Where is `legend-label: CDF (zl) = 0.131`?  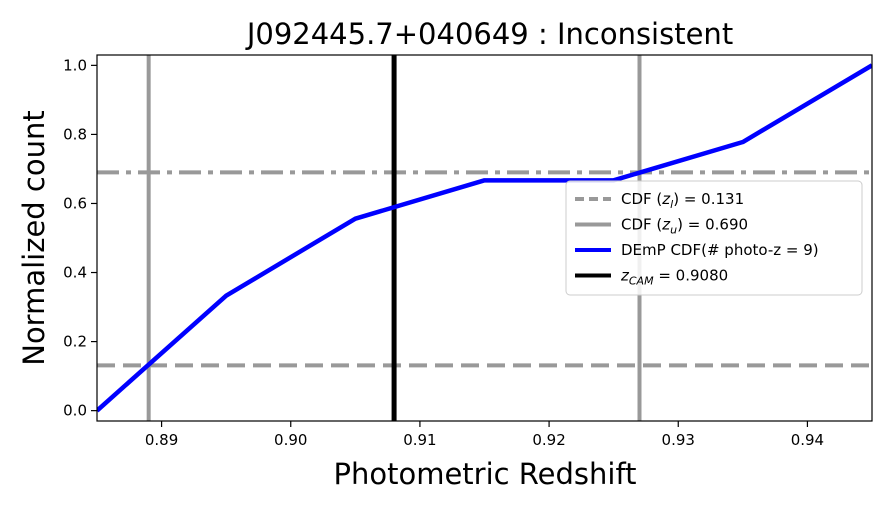 legend-label: CDF (zl) = 0.131 is located at coordinates (682, 200).